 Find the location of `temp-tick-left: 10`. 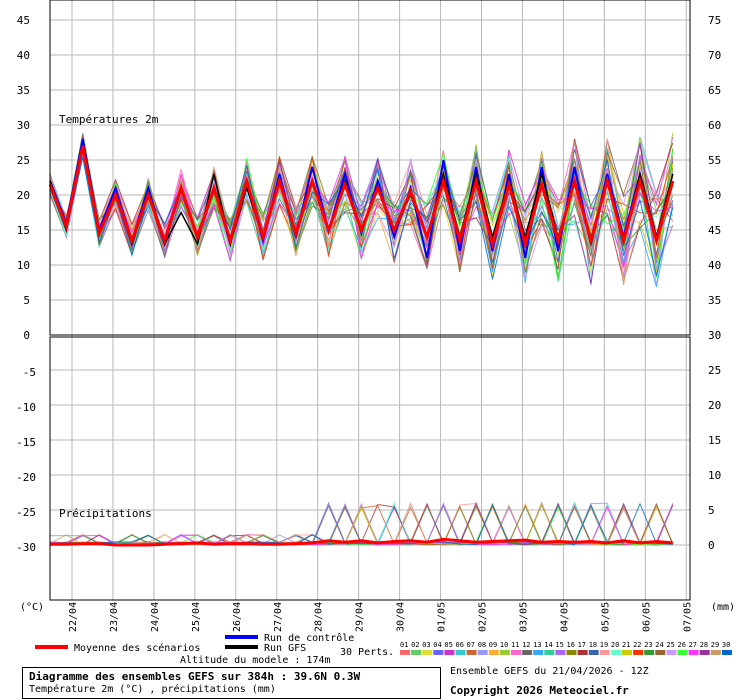

temp-tick-left: 10 is located at coordinates (23, 265).